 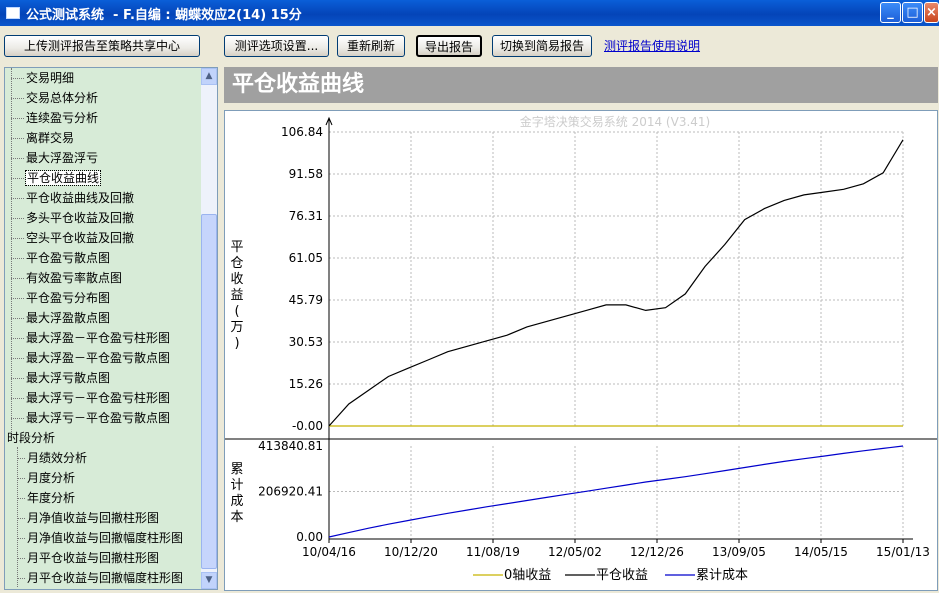 I want to click on upload-report-button: 上传测评报告至策略共享中心, so click(x=102, y=46).